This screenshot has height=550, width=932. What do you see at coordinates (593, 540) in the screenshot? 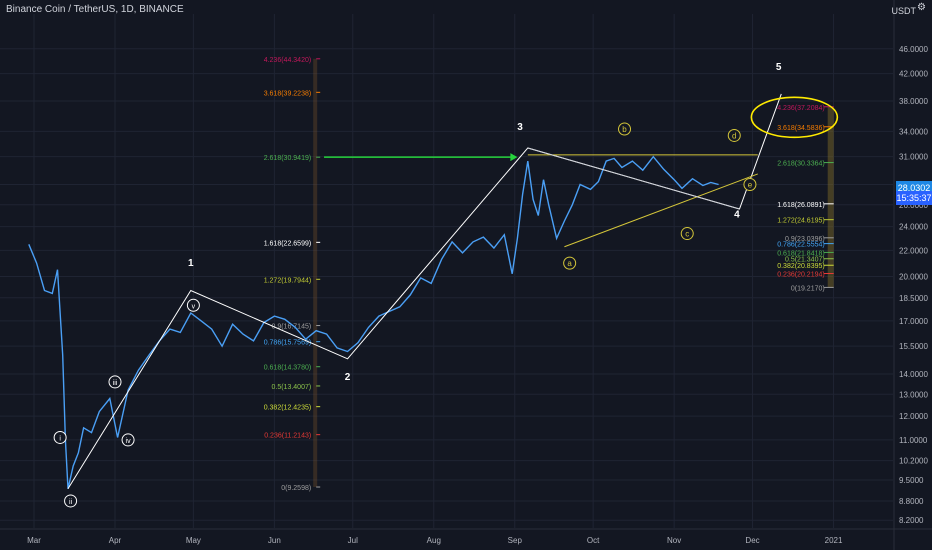
I see `x-tick-label: Oct` at bounding box center [593, 540].